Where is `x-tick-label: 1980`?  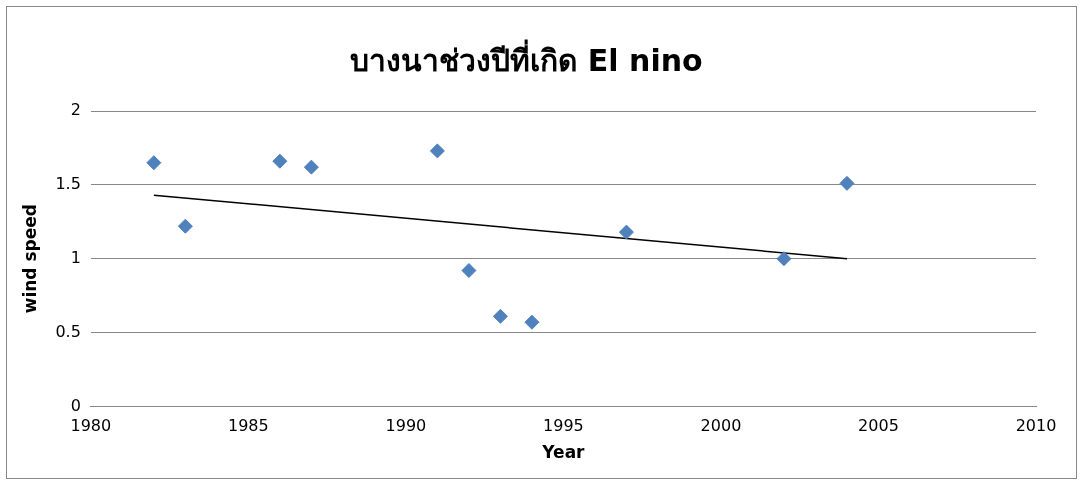 x-tick-label: 1980 is located at coordinates (91, 426).